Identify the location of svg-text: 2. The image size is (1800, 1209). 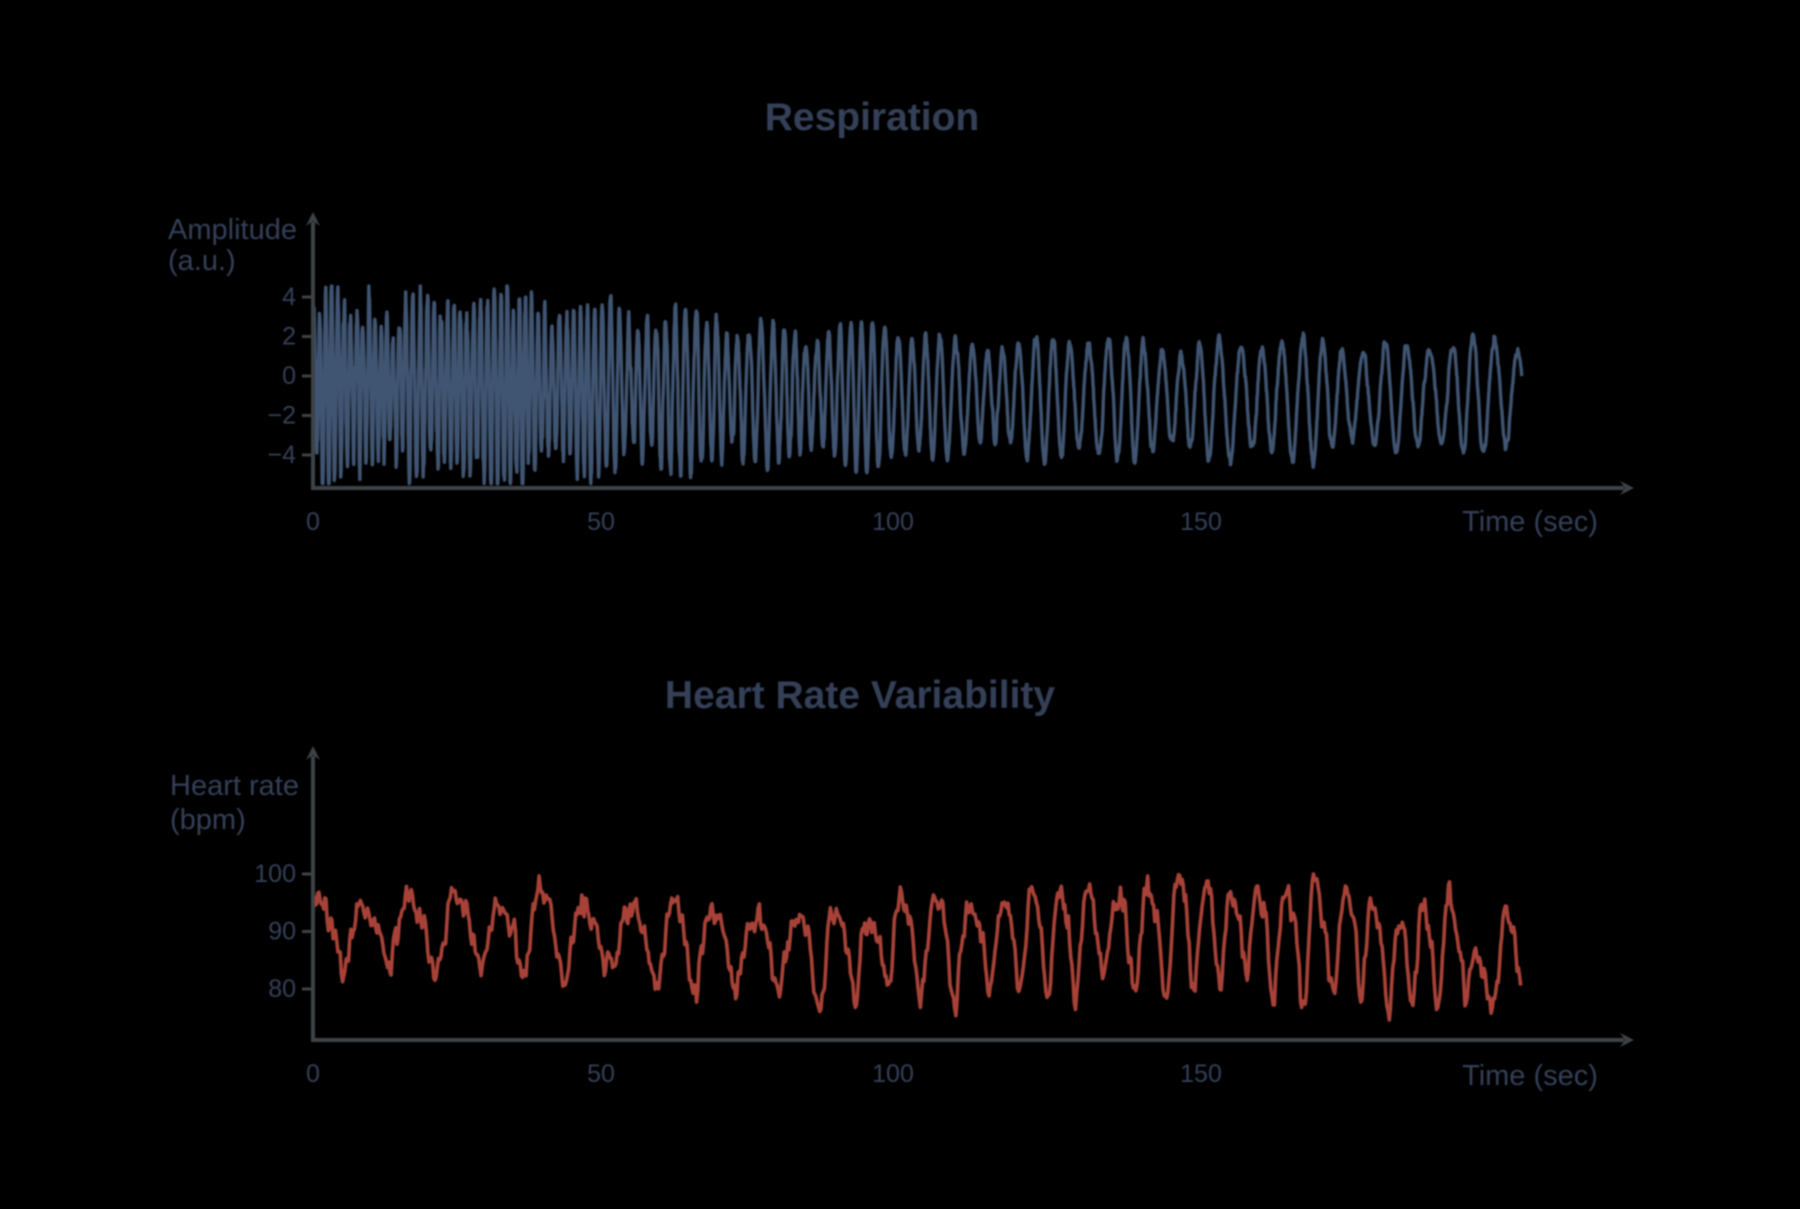
(289, 337).